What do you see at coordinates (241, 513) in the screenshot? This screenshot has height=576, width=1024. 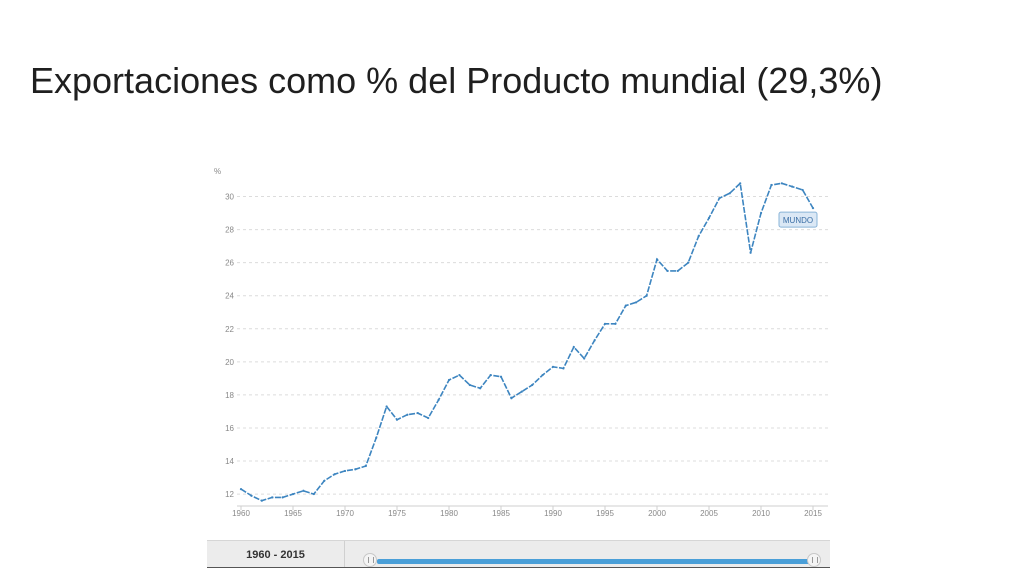 I see `x-tick-label: 1960` at bounding box center [241, 513].